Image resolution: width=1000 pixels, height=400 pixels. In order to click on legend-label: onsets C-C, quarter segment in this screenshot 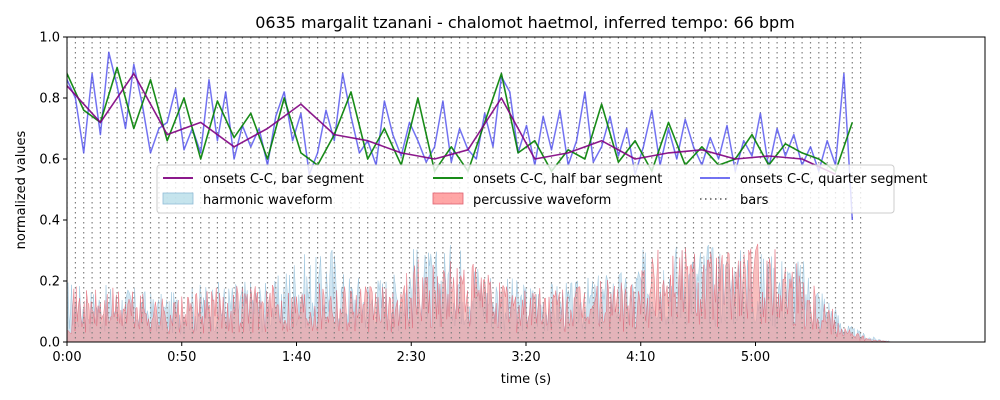, I will do `click(833, 179)`.